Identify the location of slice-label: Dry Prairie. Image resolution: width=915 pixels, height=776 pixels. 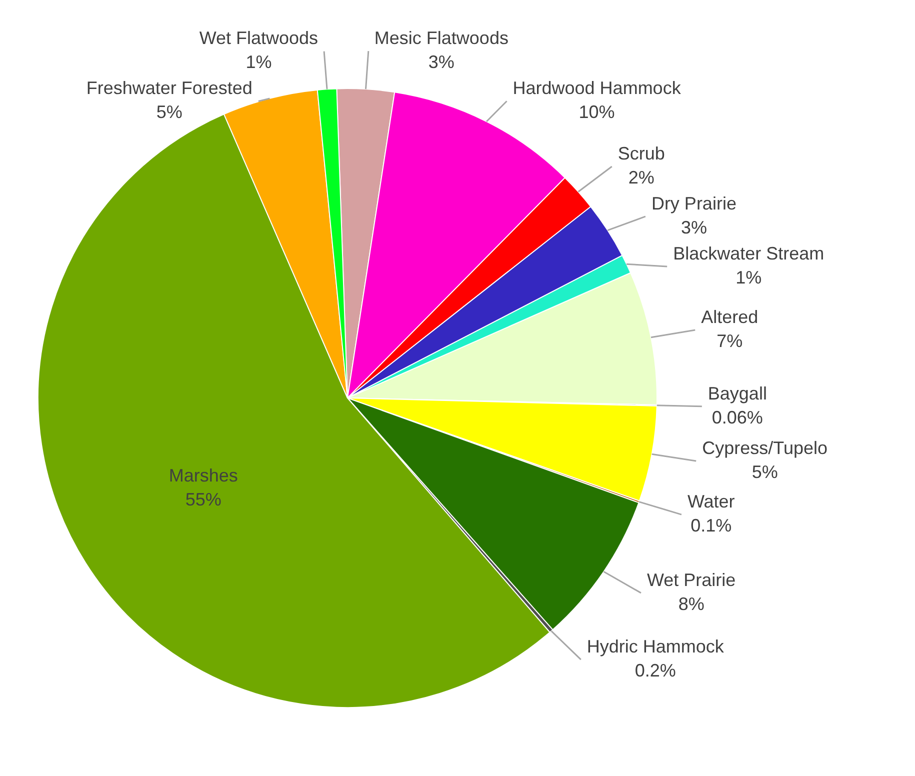
(693, 203).